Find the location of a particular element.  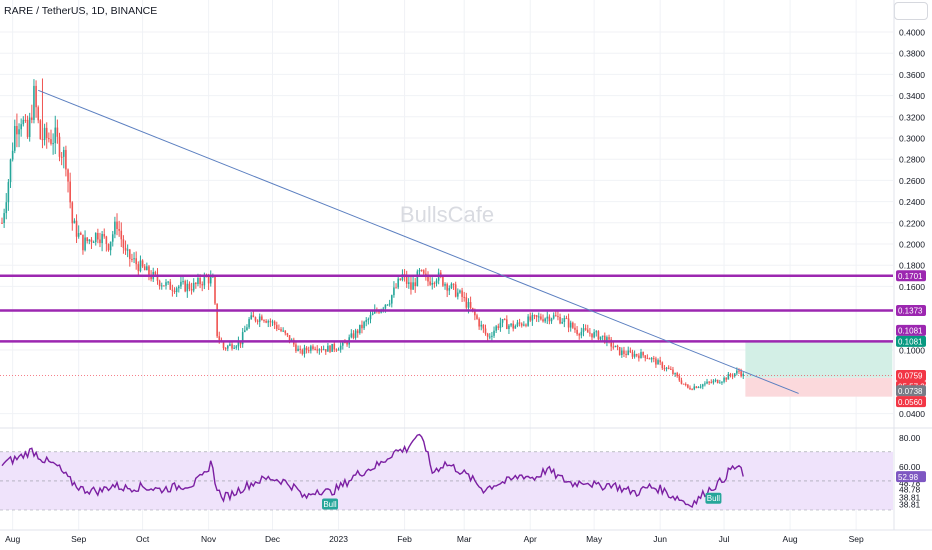

price-badge: 0.0759 is located at coordinates (911, 376).